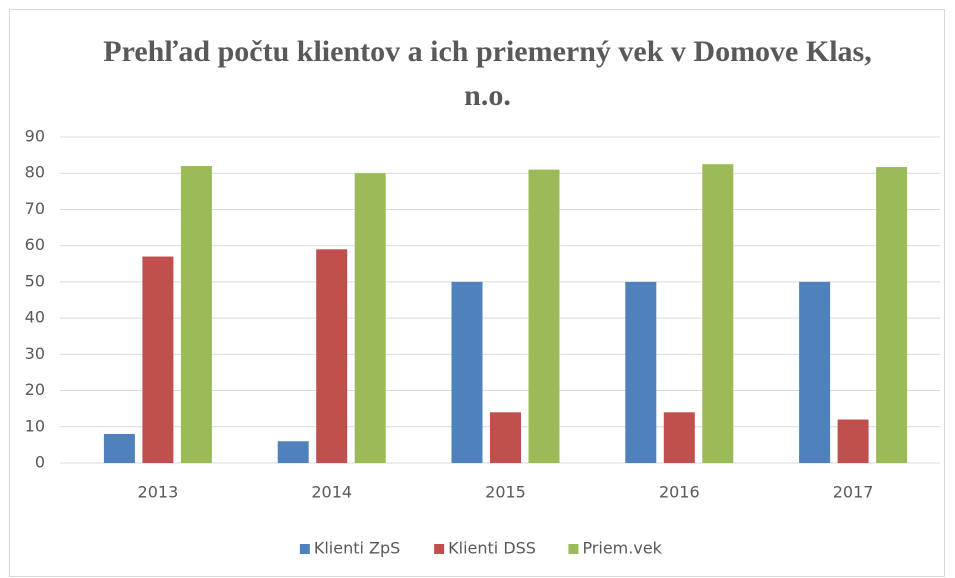 The width and height of the screenshot is (955, 578). I want to click on y-tick-label: 20, so click(35, 389).